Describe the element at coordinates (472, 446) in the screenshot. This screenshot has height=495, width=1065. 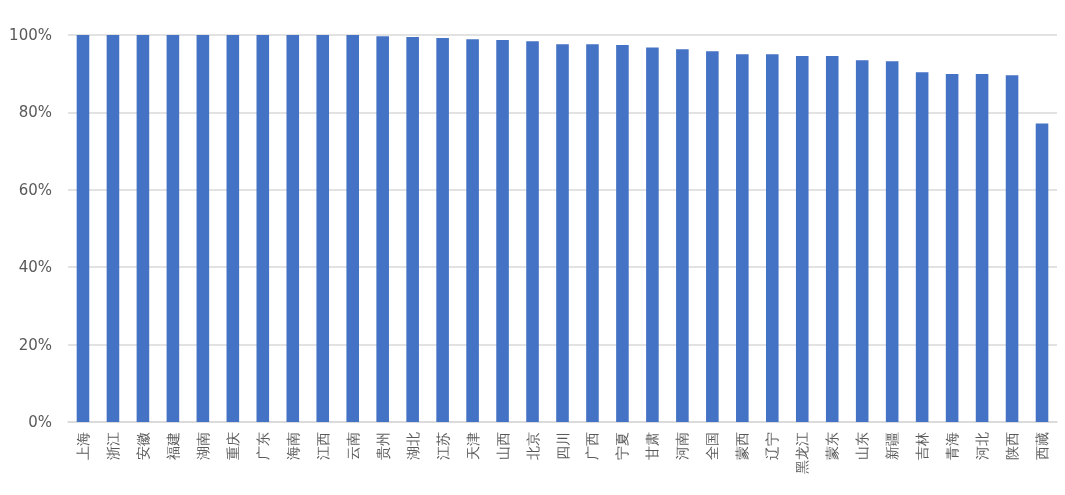
I see `x-tick-label: 天津` at that location.